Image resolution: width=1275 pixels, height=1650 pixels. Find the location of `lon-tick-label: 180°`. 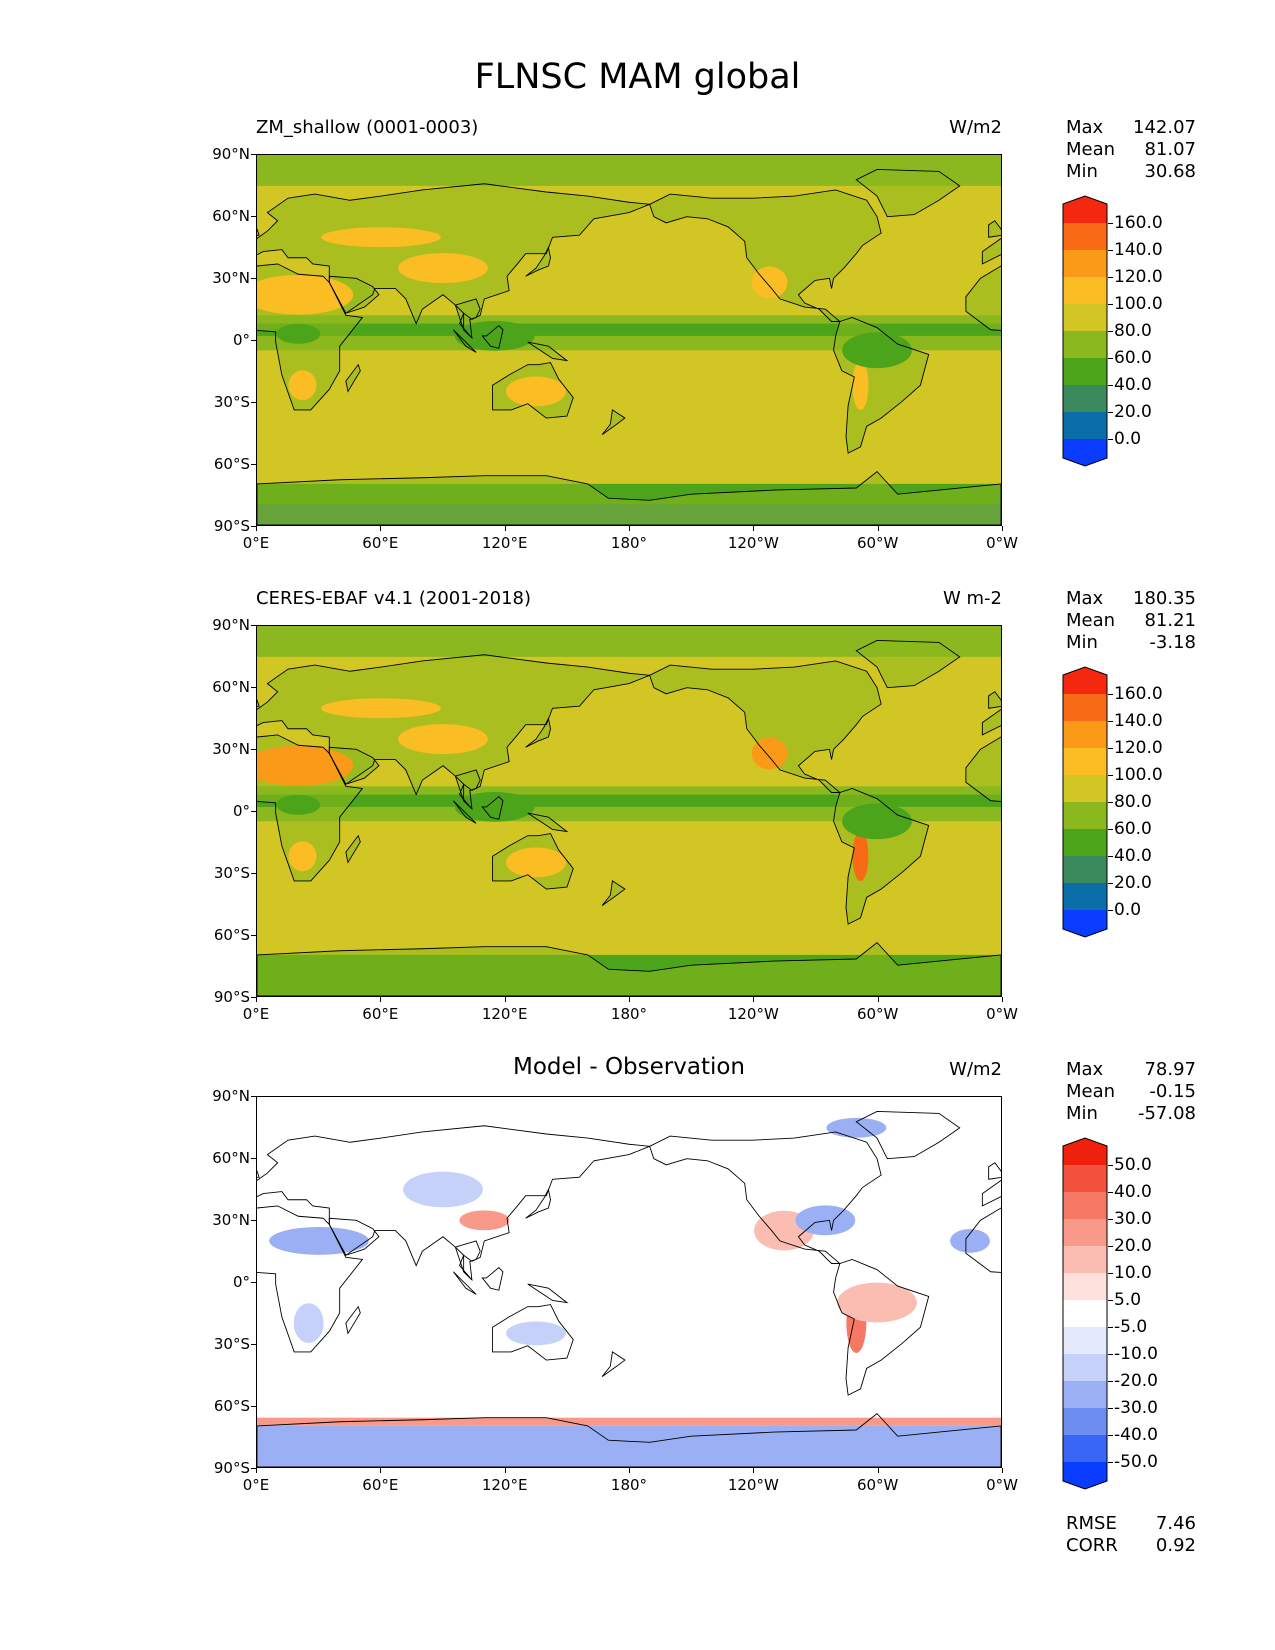

lon-tick-label: 180° is located at coordinates (629, 1485).